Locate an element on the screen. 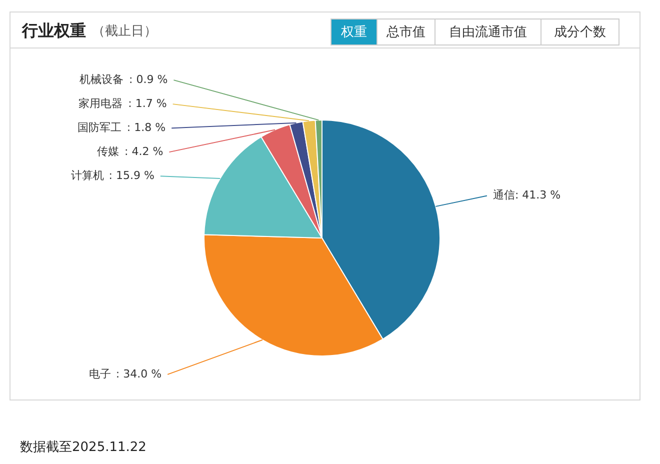  text: 权重 is located at coordinates (353, 32).